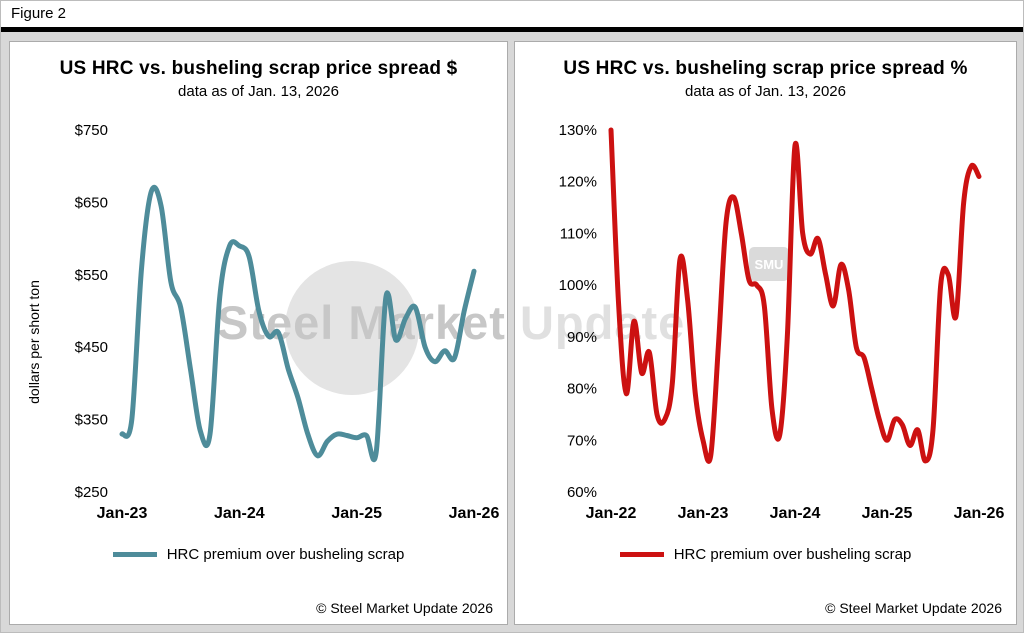 This screenshot has height=633, width=1024. What do you see at coordinates (512, 29) in the screenshot?
I see `header-rule` at bounding box center [512, 29].